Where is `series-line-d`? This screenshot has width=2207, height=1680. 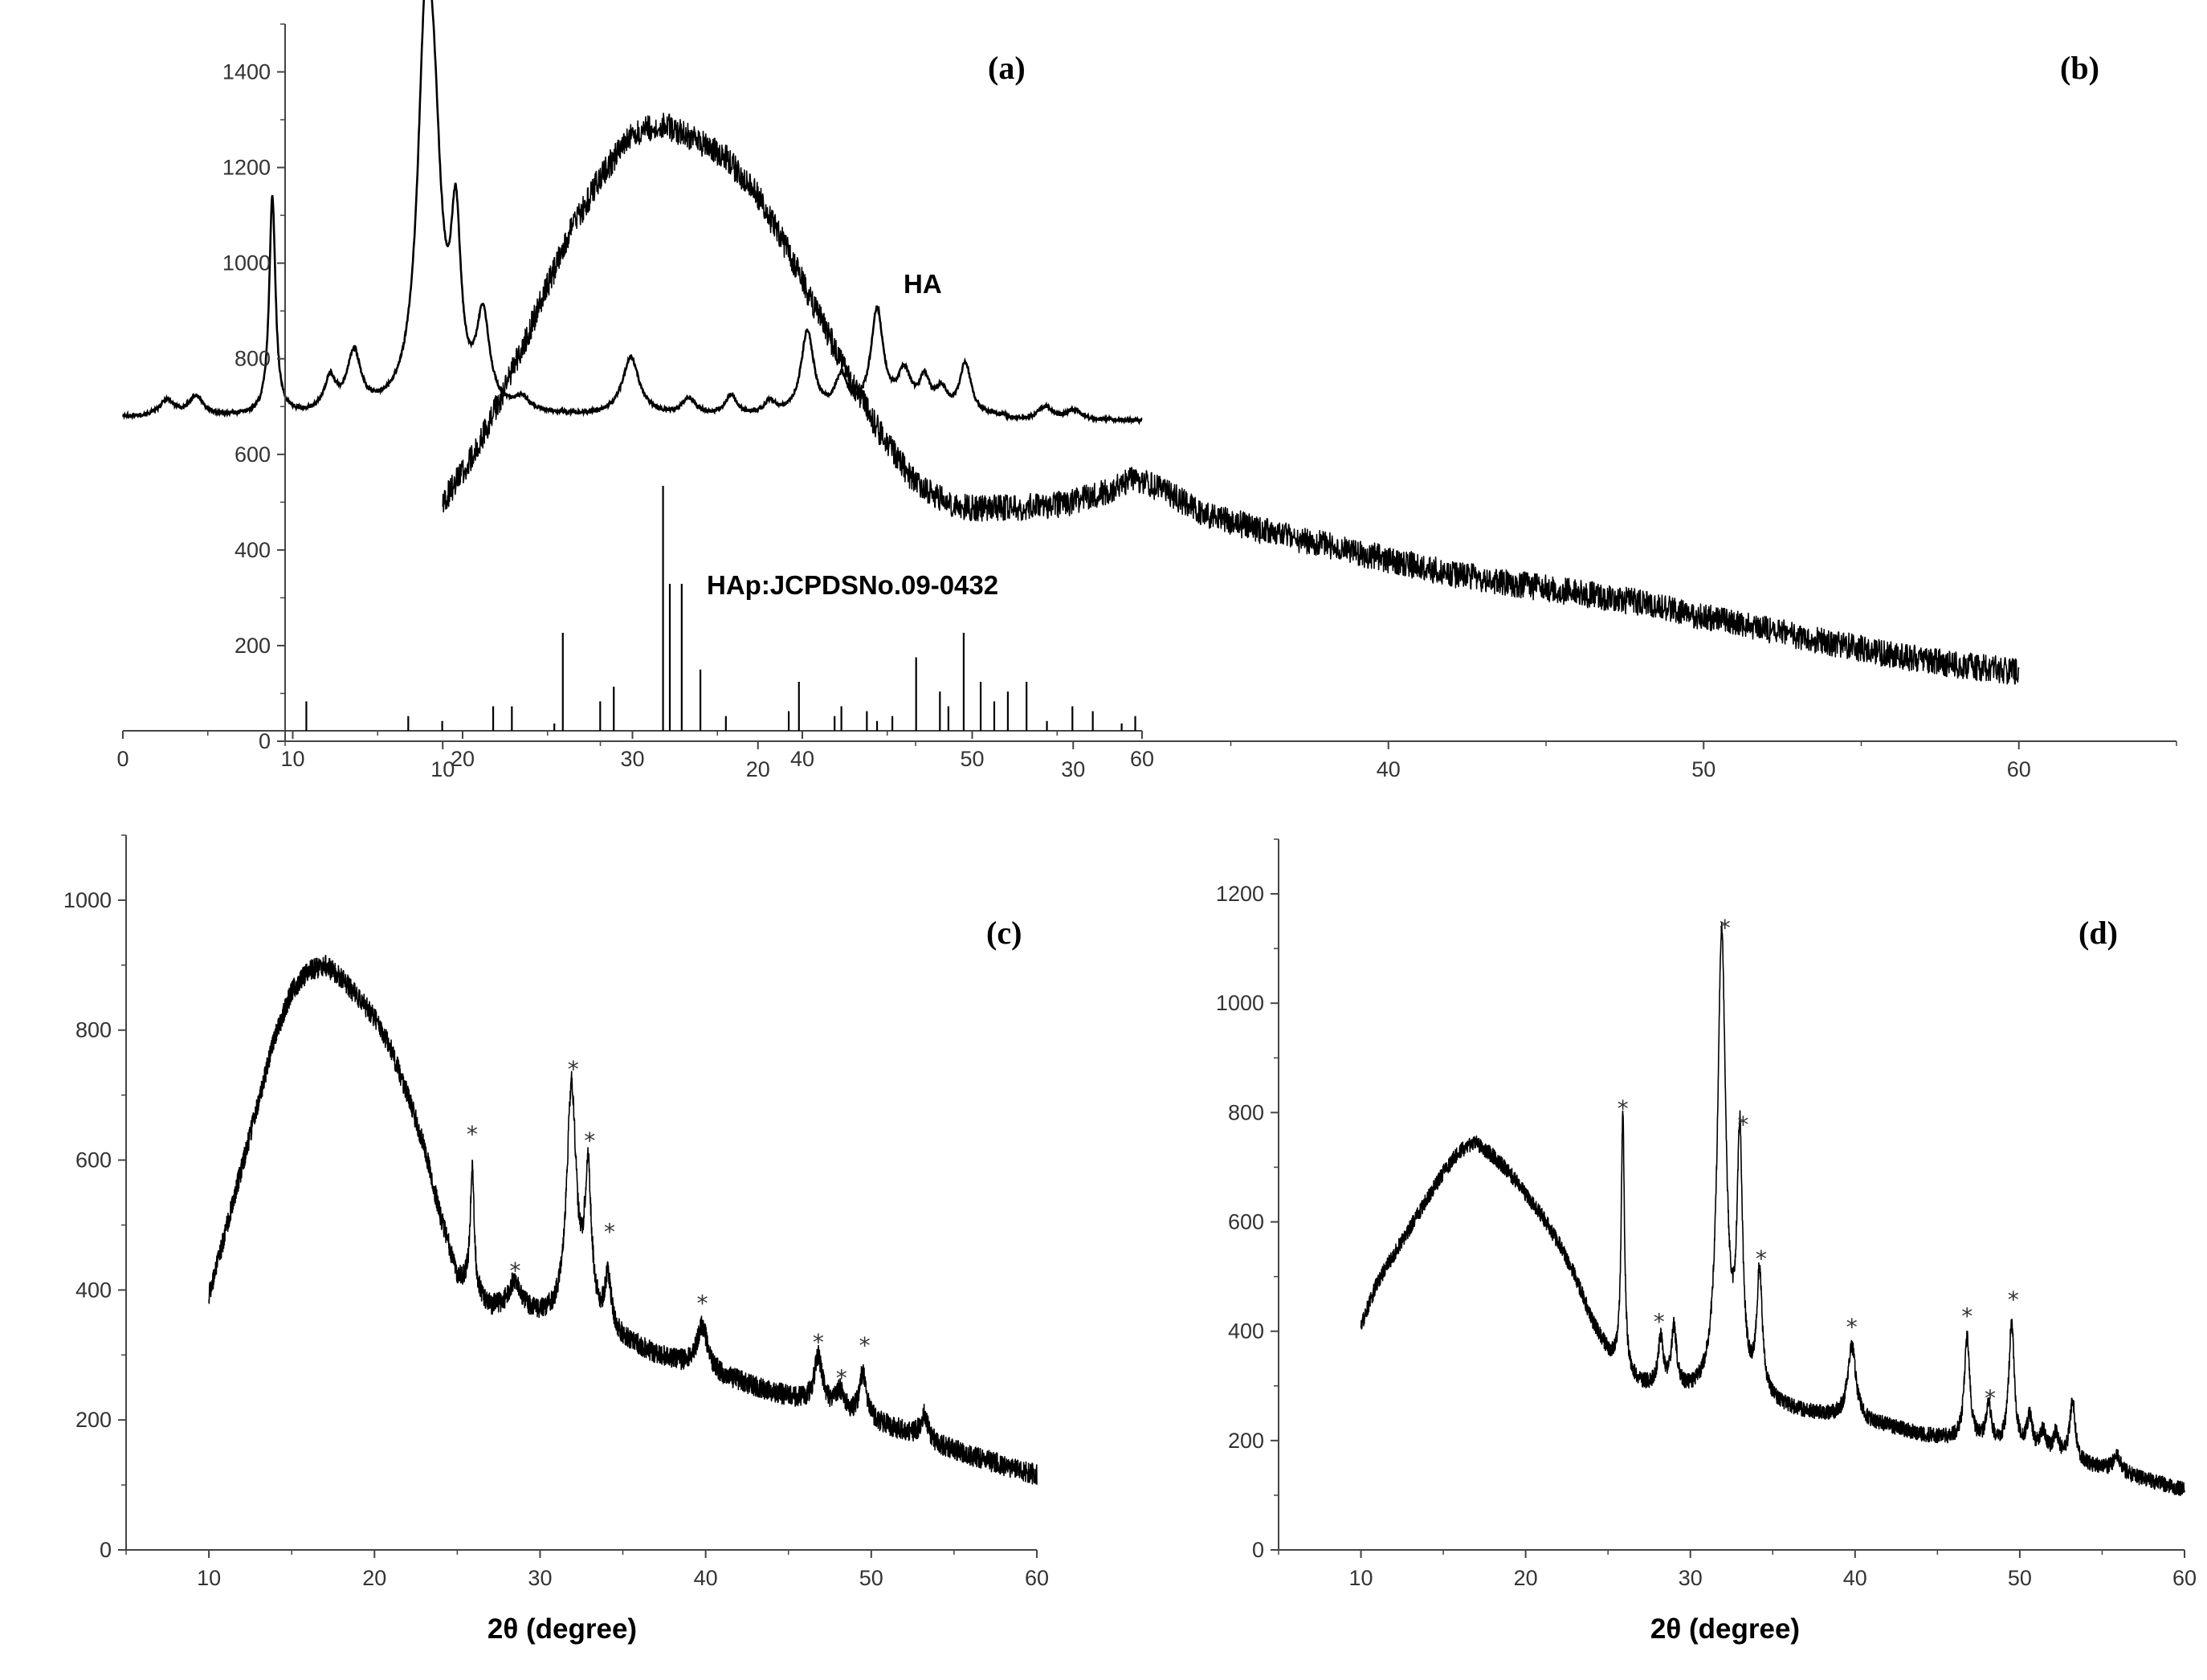 series-line-d is located at coordinates (1772, 1209).